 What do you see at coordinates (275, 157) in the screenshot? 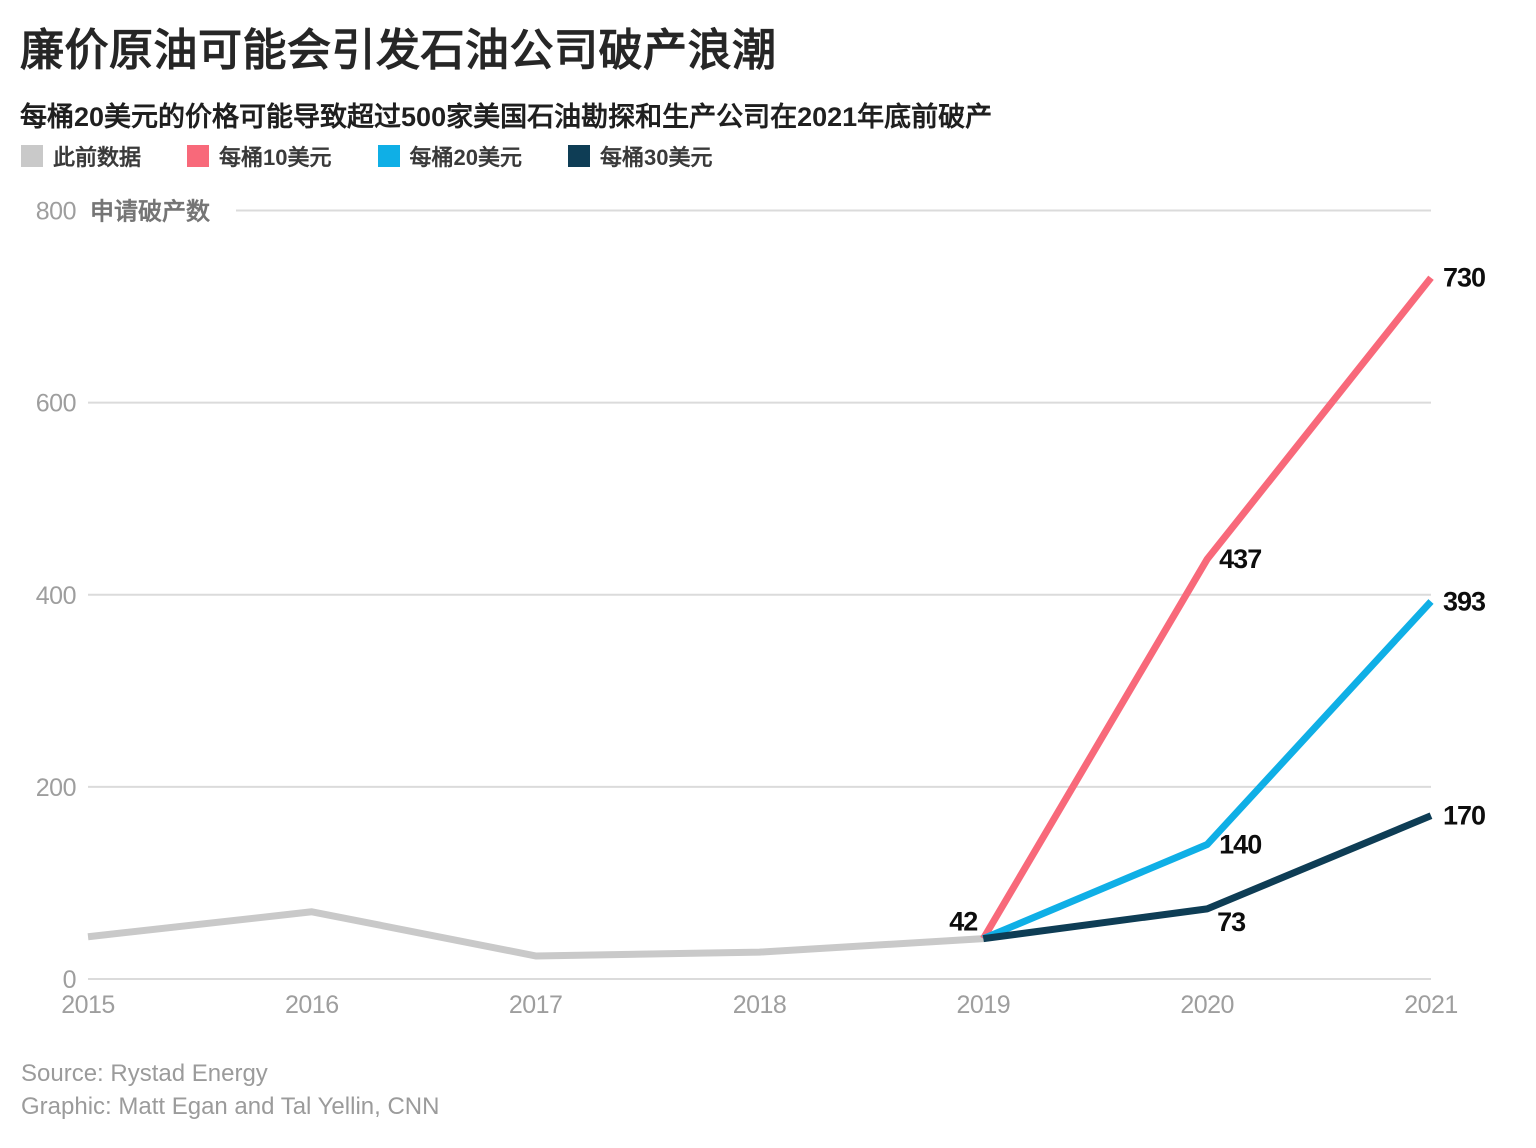
I see `legend-label: 每桶10美元` at bounding box center [275, 157].